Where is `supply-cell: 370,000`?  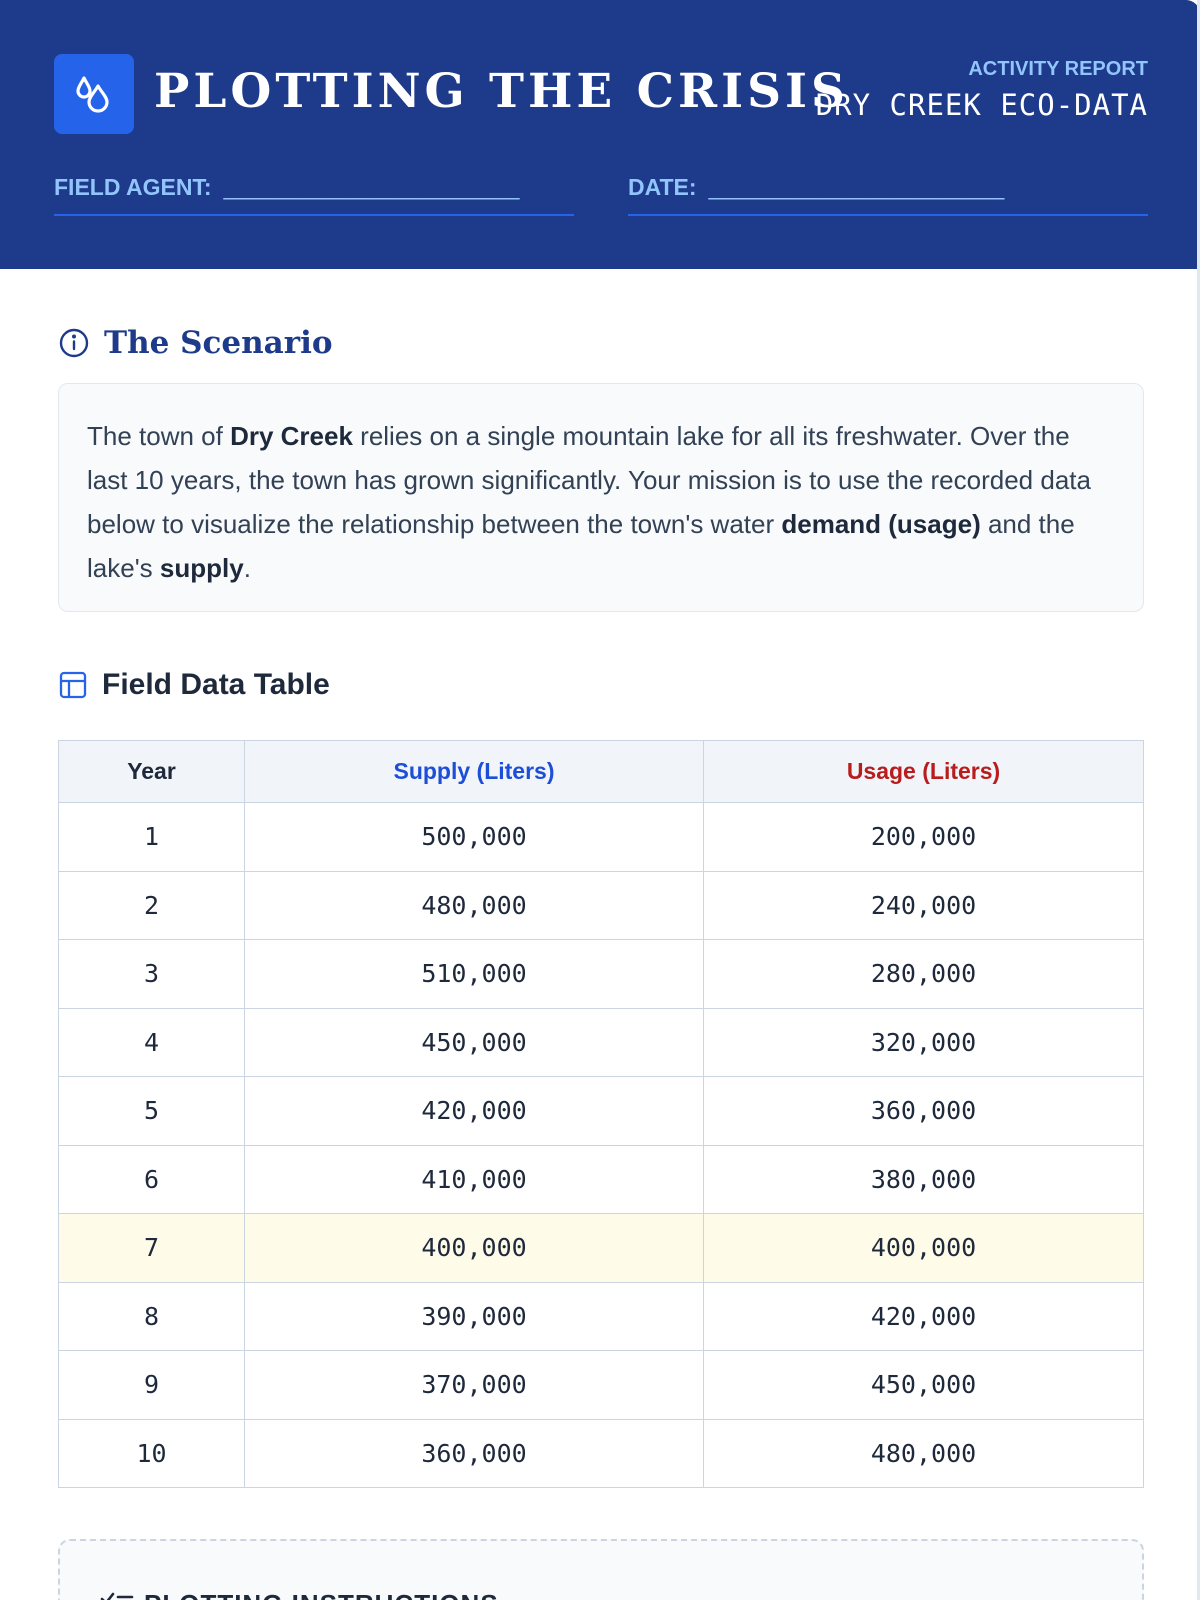 supply-cell: 370,000 is located at coordinates (474, 1385).